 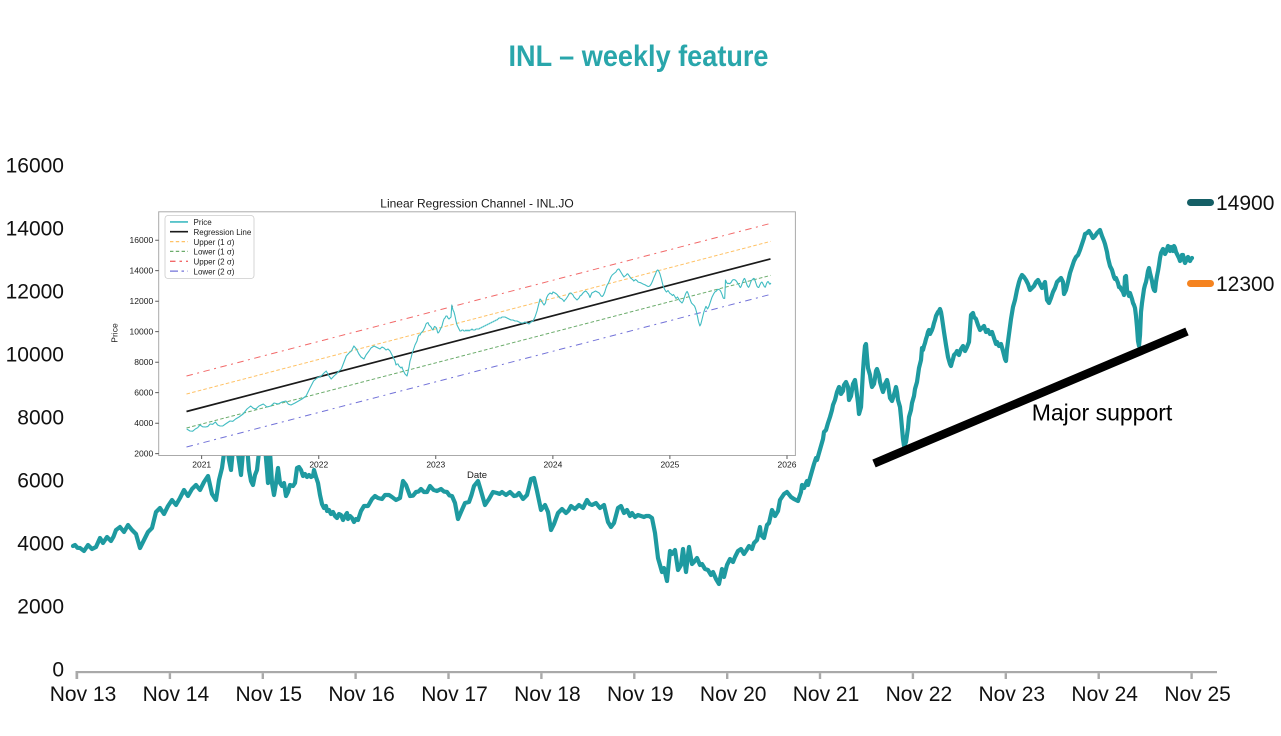 What do you see at coordinates (669, 465) in the screenshot?
I see `svg-text: 2025` at bounding box center [669, 465].